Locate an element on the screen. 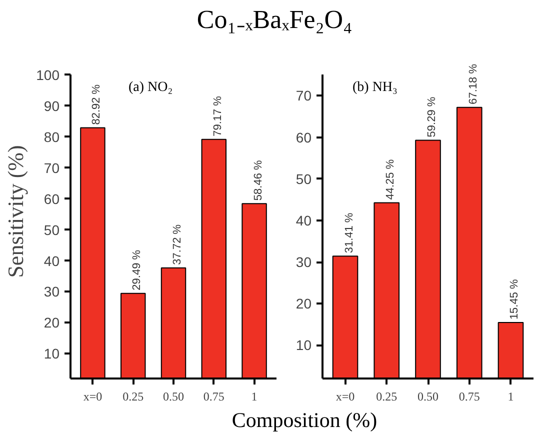 This screenshot has width=539, height=435. data-label: 82.92 % is located at coordinates (96, 104).